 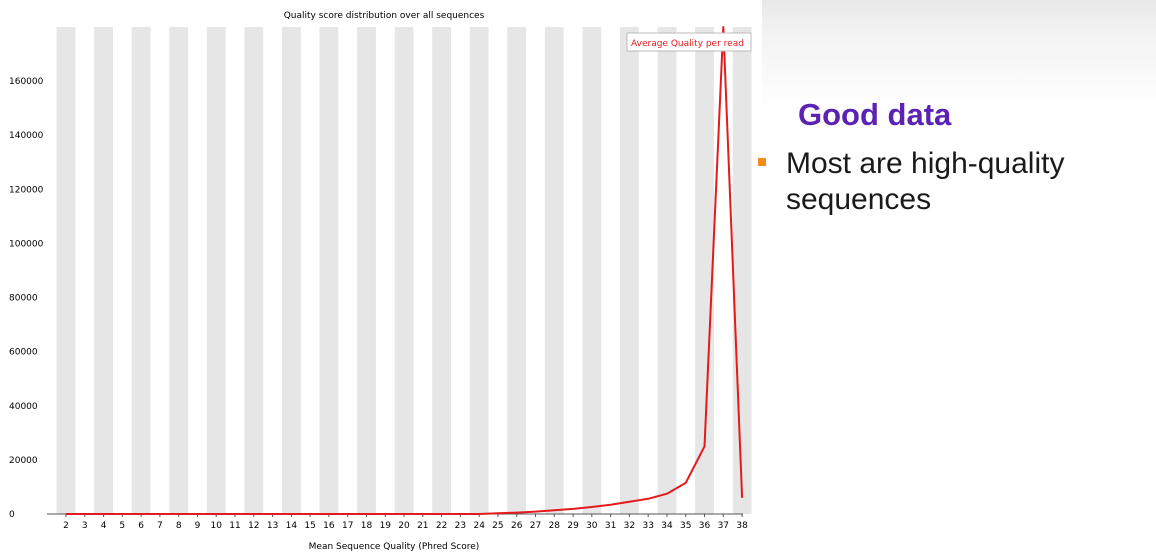 What do you see at coordinates (667, 526) in the screenshot?
I see `x-tick-label: 34` at bounding box center [667, 526].